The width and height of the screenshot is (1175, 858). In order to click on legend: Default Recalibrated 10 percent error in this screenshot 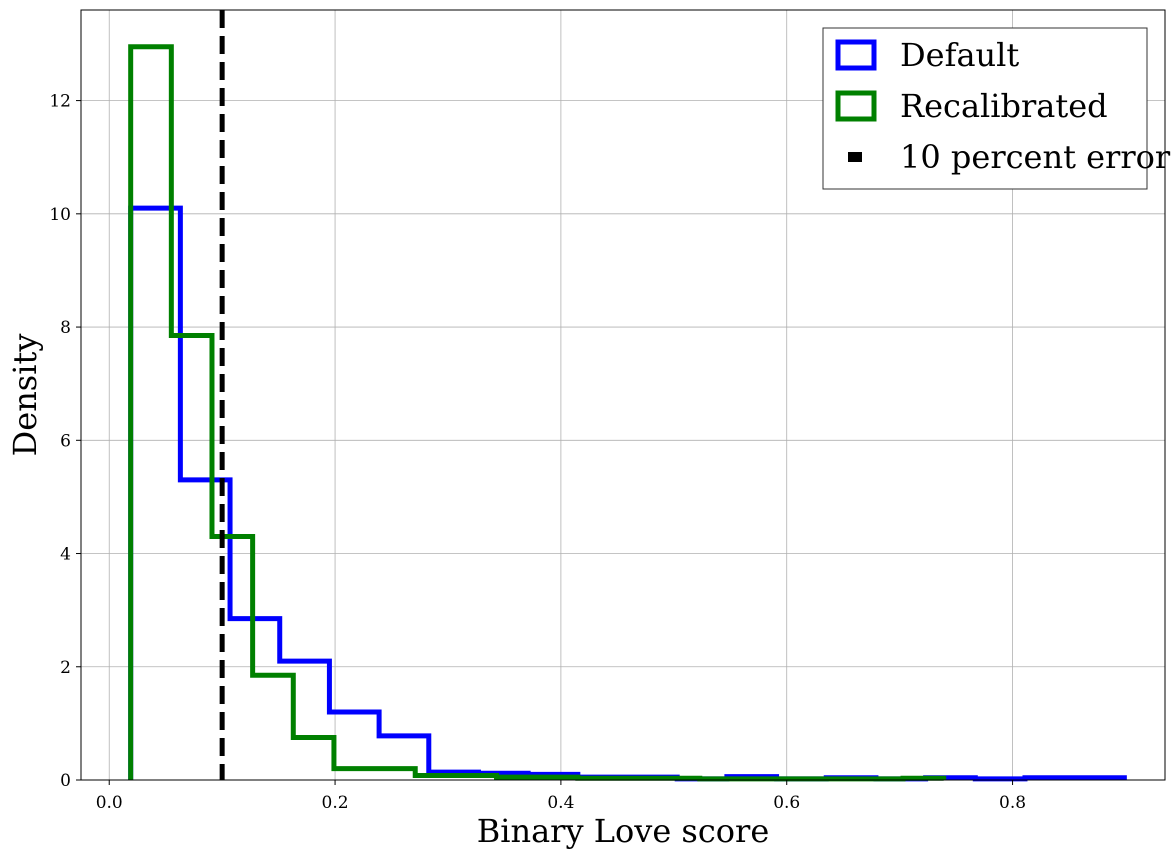, I will do `click(996, 108)`.